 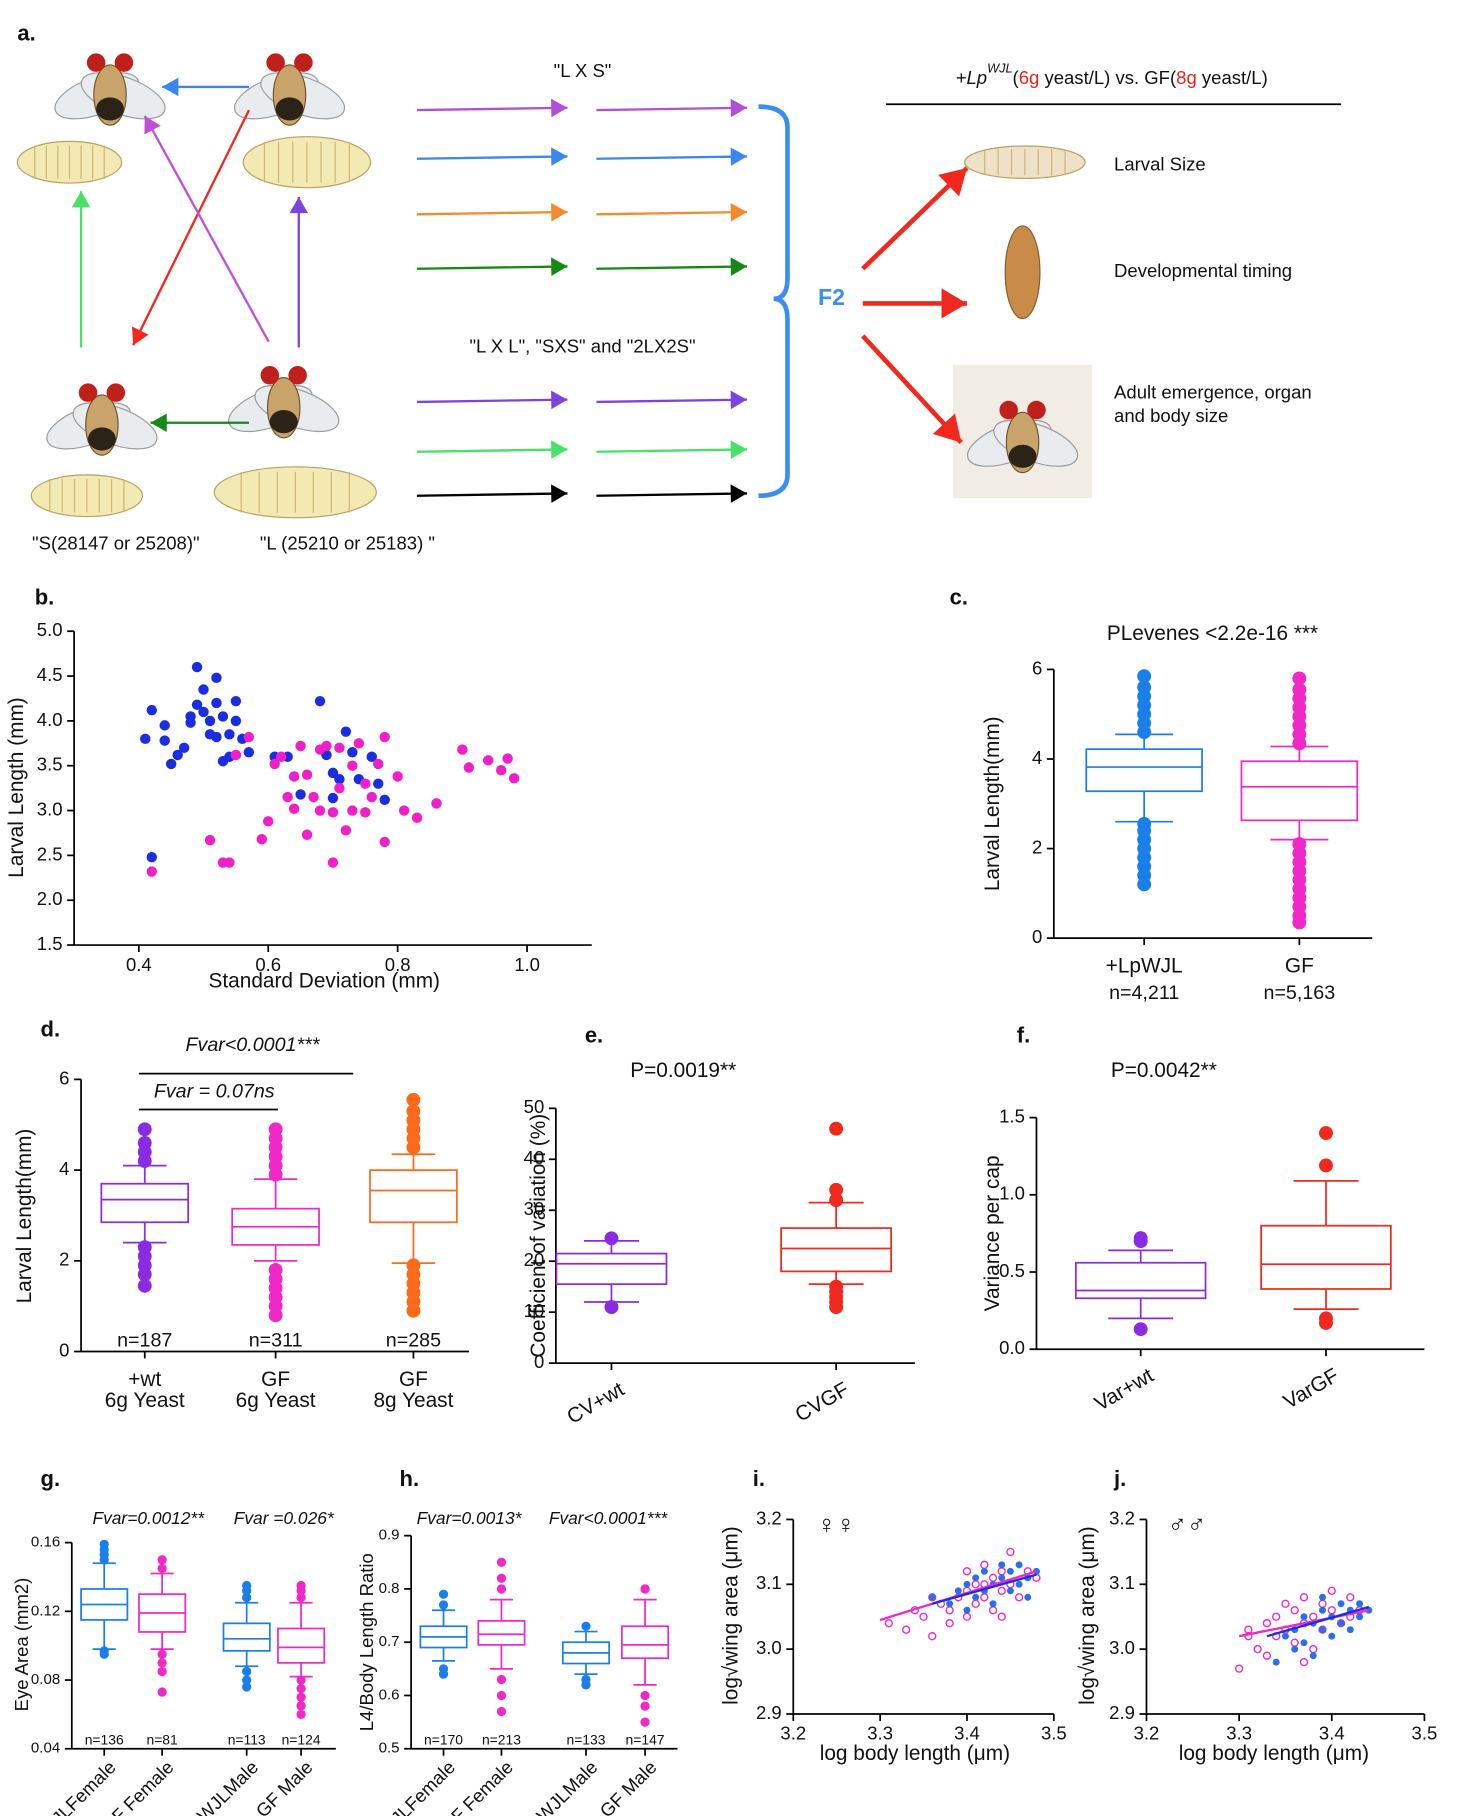 I want to click on y-tick-label: 3.1, so click(x=1122, y=1582).